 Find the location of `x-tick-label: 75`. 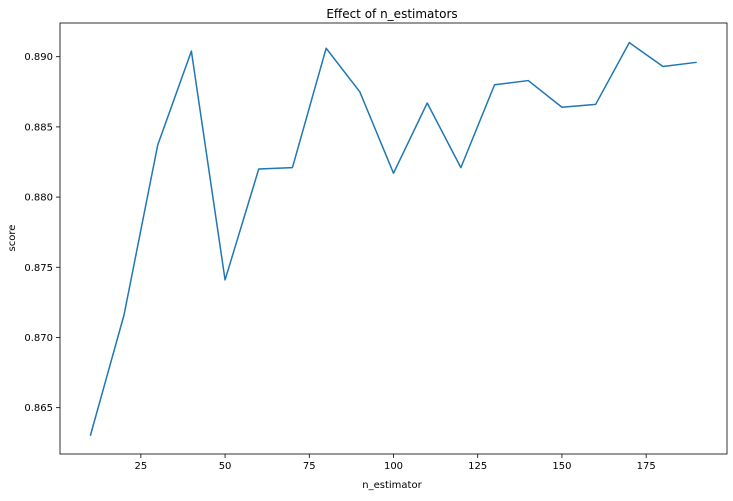

x-tick-label: 75 is located at coordinates (309, 466).